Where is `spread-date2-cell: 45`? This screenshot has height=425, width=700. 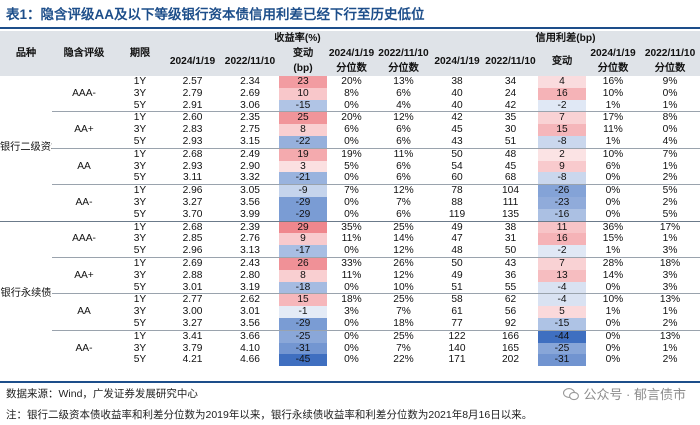 spread-date2-cell: 45 is located at coordinates (510, 166).